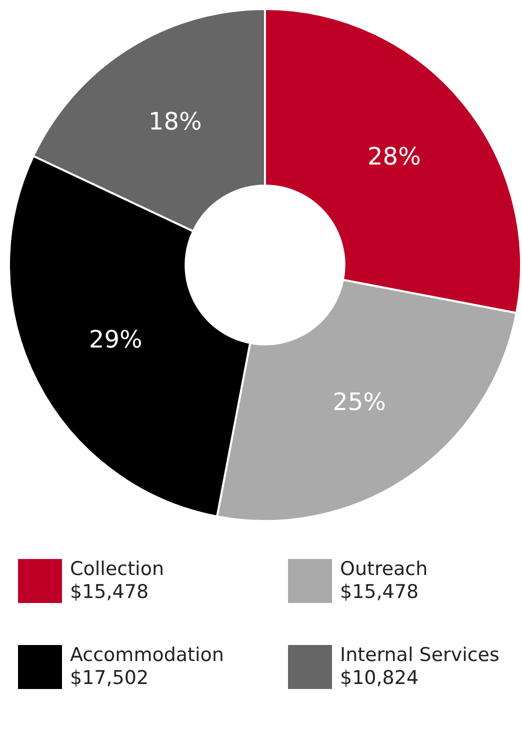 Image resolution: width=522 pixels, height=729 pixels. Describe the element at coordinates (359, 402) in the screenshot. I see `data-label: 25%` at that location.